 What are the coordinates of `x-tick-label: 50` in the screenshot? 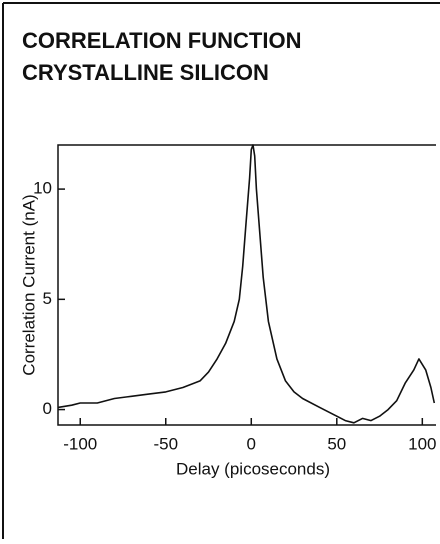 It's located at (336, 443).